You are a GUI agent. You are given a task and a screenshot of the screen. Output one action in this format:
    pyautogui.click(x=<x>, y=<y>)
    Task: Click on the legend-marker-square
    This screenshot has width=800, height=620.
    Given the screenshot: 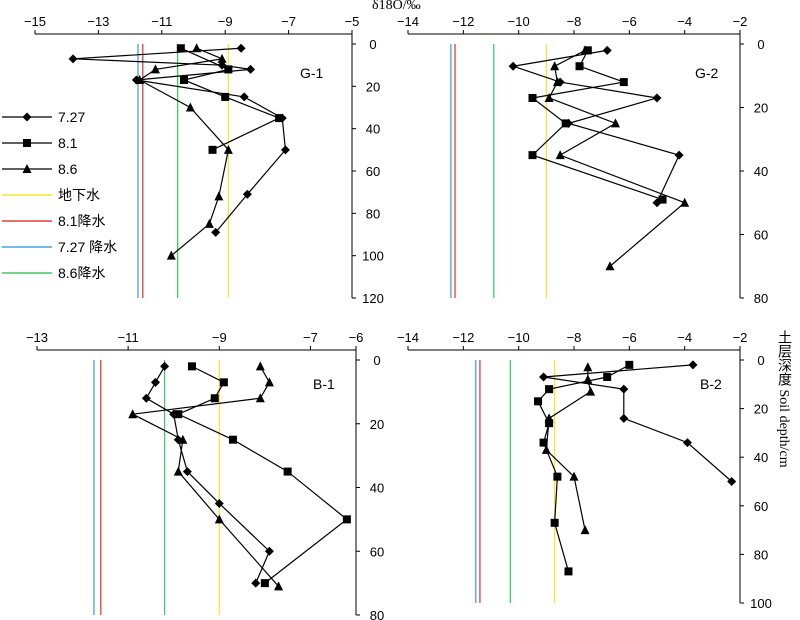 What is the action you would take?
    pyautogui.click(x=27, y=143)
    